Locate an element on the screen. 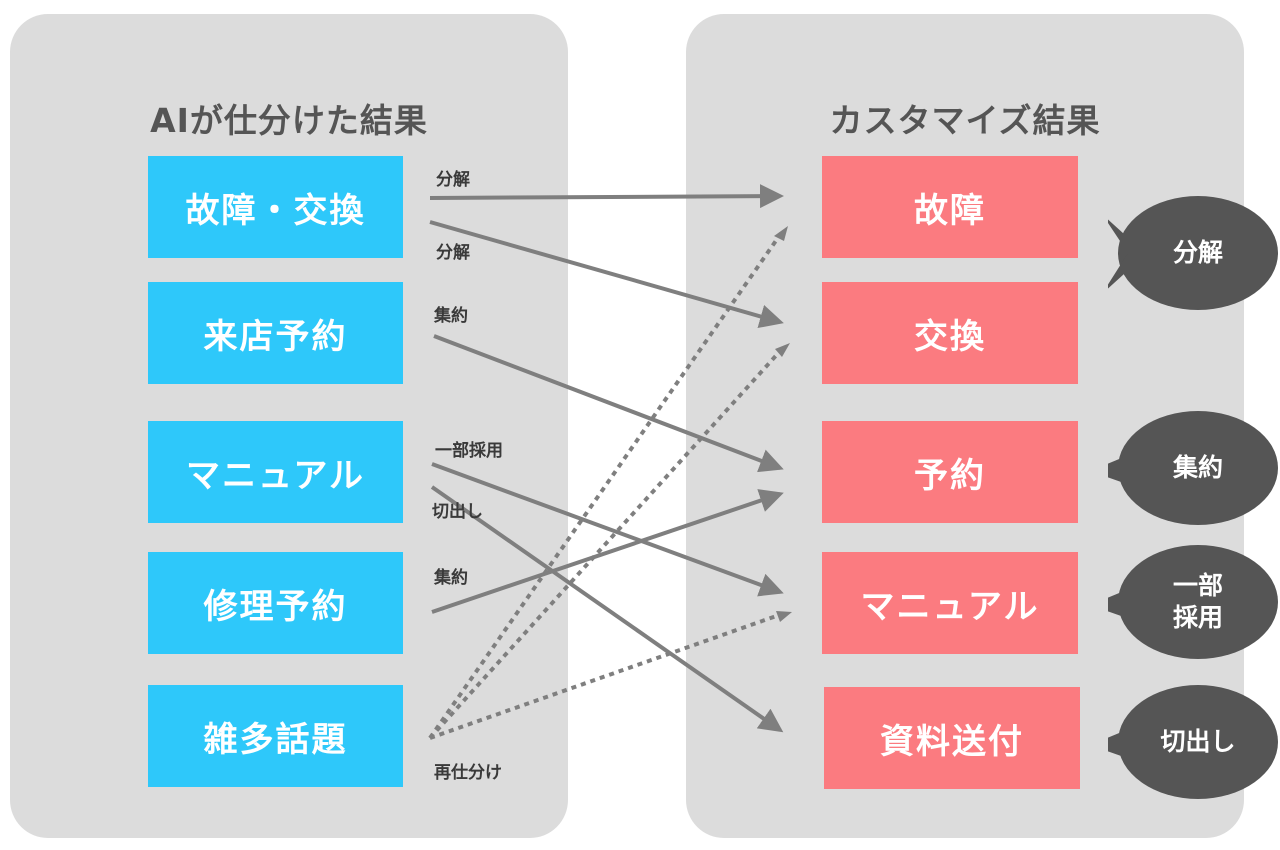 This screenshot has width=1280, height=850. edge-label-resort: 再仕分け is located at coordinates (468, 773).